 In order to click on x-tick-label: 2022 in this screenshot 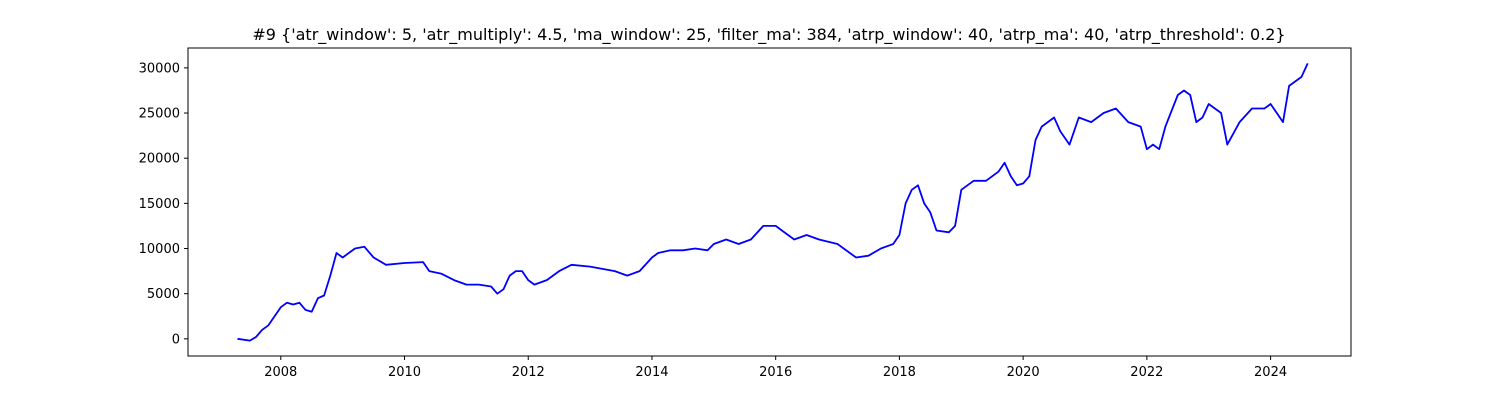, I will do `click(1146, 372)`.